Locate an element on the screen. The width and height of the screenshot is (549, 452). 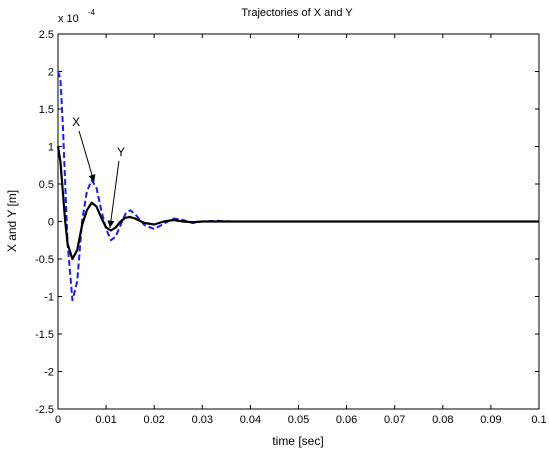
x-tick-label: 0.08 is located at coordinates (442, 420).